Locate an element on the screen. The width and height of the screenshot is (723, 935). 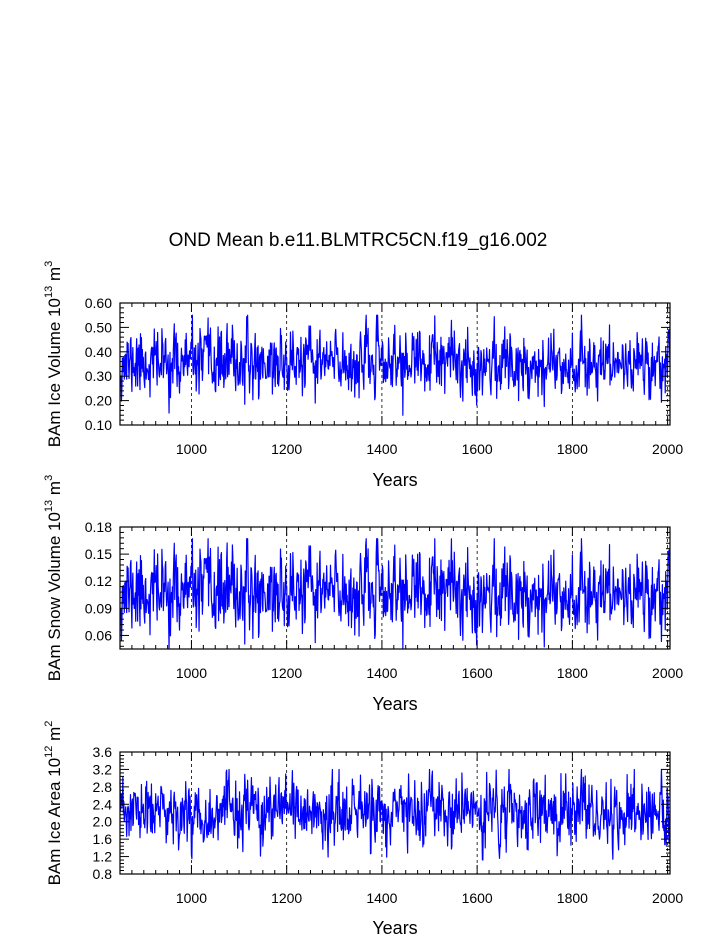
y-tick-label: 2.0 is located at coordinates (103, 822).